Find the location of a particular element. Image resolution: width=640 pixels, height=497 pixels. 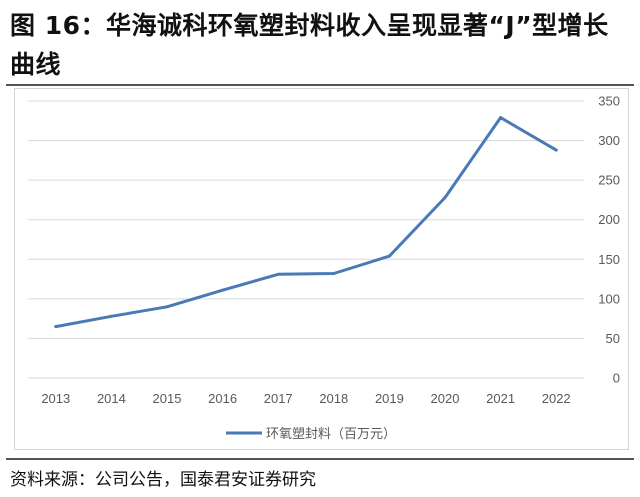

y-tick-label: 100 is located at coordinates (609, 298).